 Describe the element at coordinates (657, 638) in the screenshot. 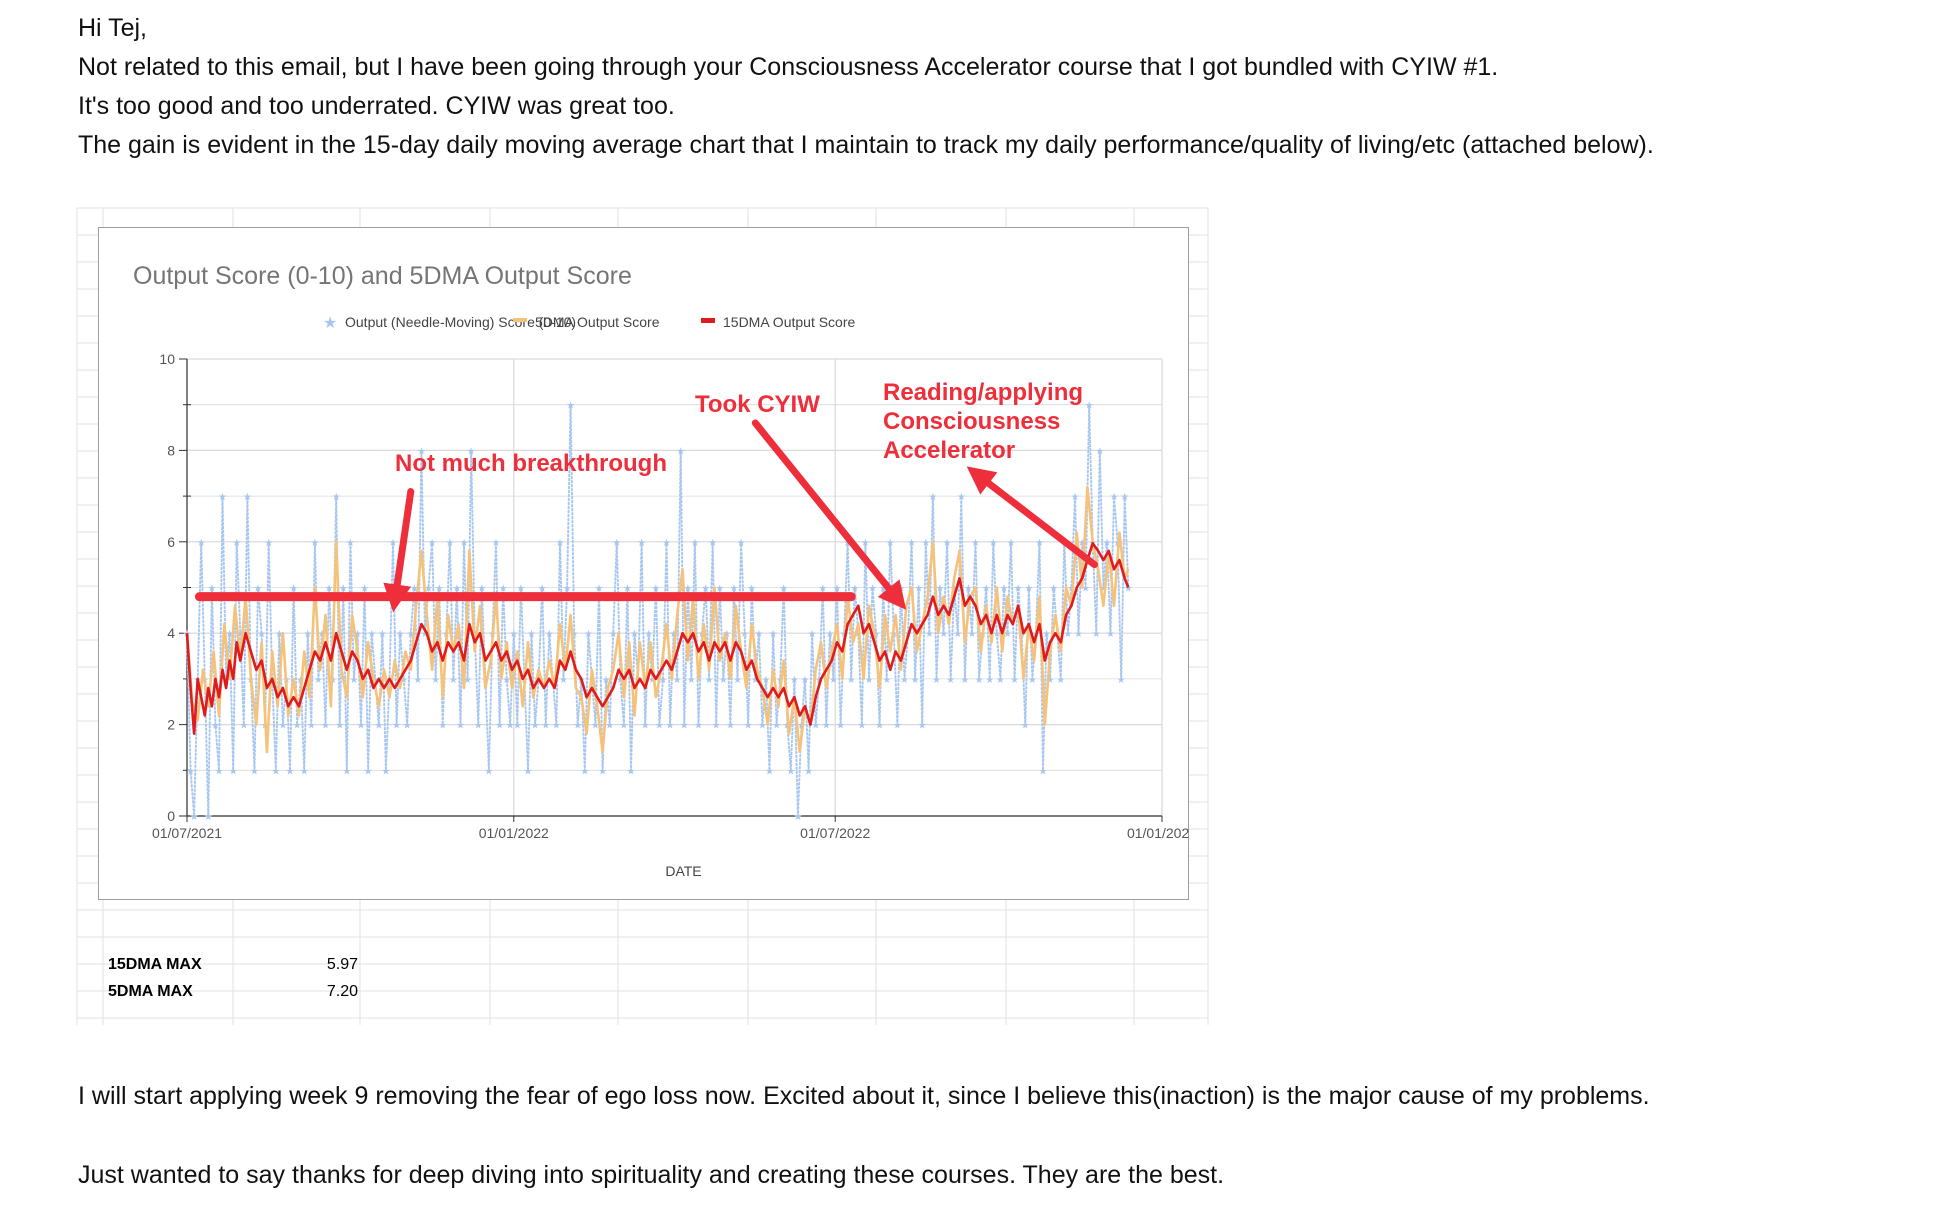

I see `dma15-line` at that location.